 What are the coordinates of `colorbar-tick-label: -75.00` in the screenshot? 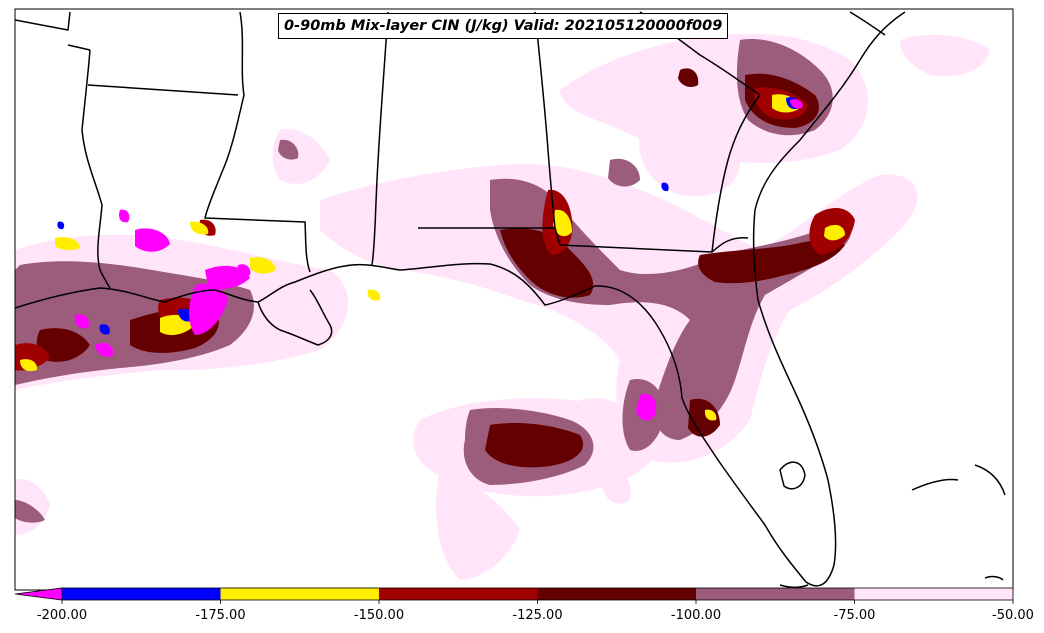 It's located at (854, 615).